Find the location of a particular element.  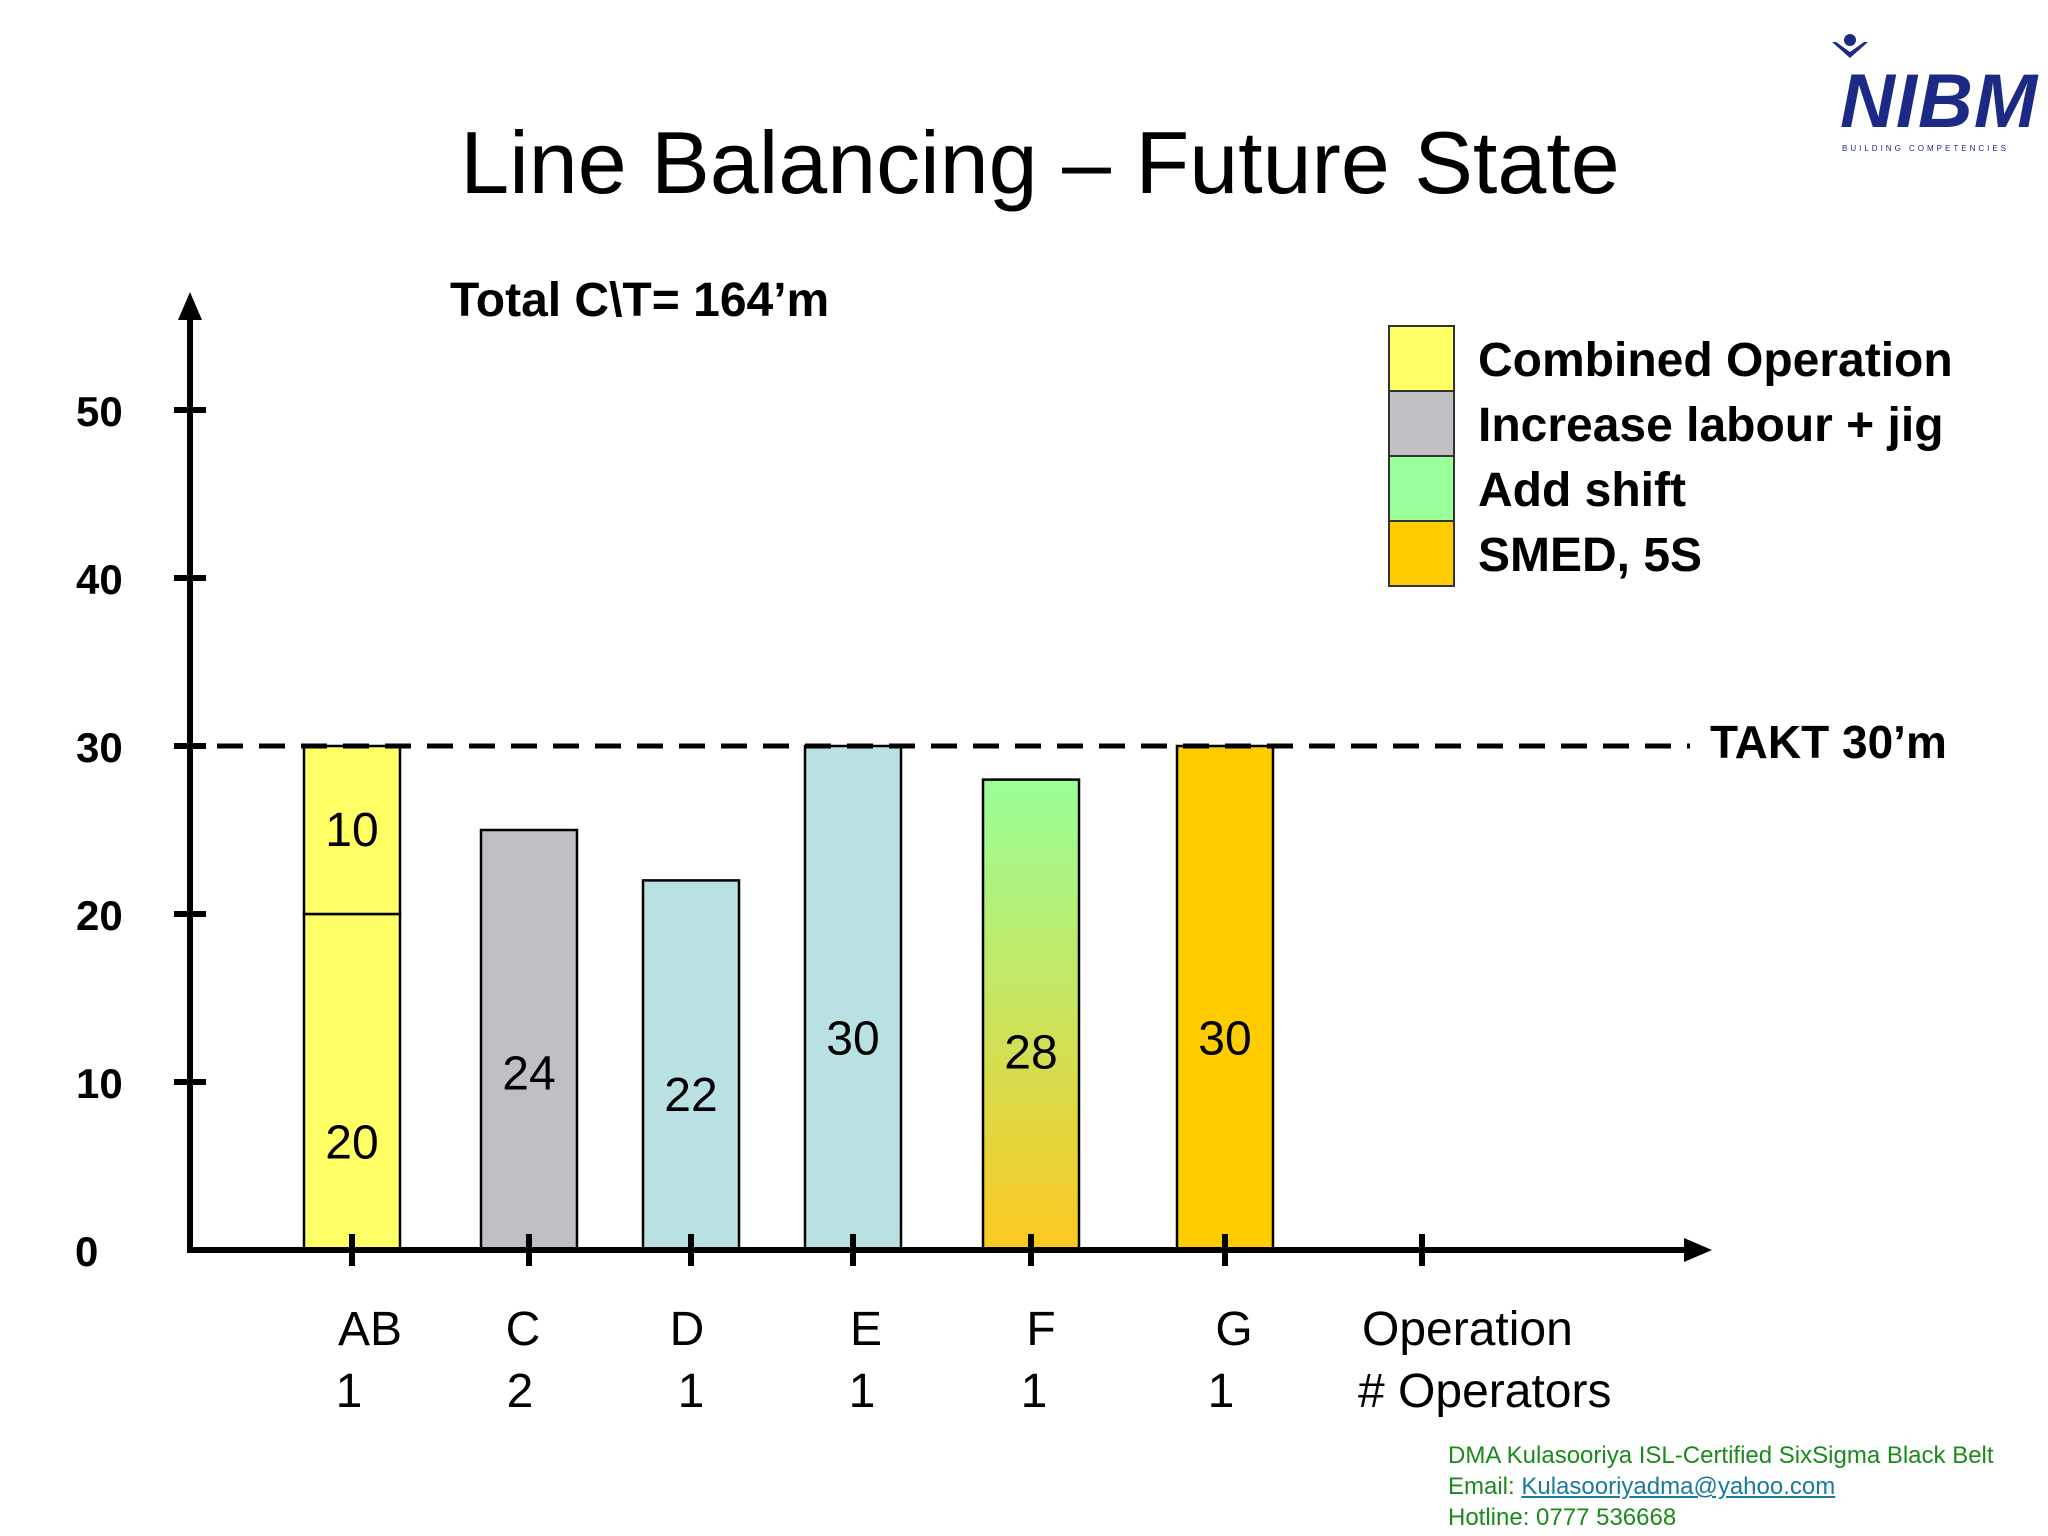

bar-label-C-0: 24 is located at coordinates (528, 1074).